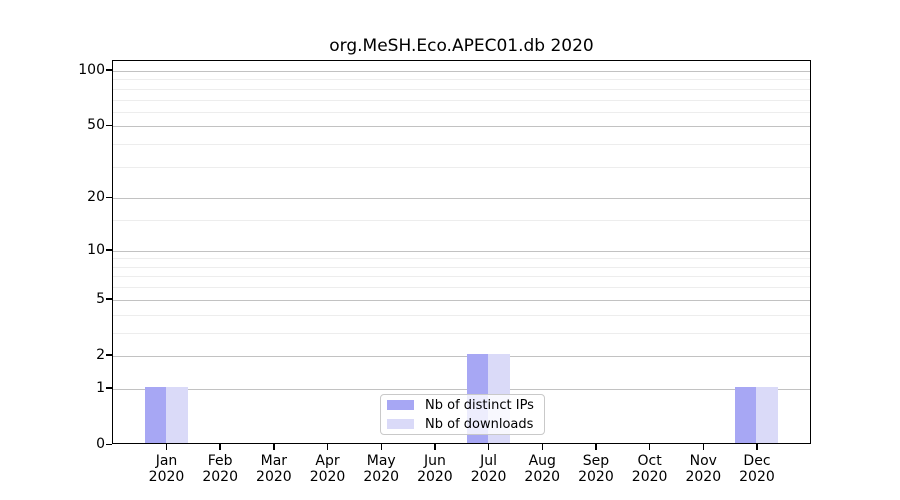 This screenshot has width=900, height=500. Describe the element at coordinates (400, 424) in the screenshot. I see `legend-swatch-downloads` at that location.